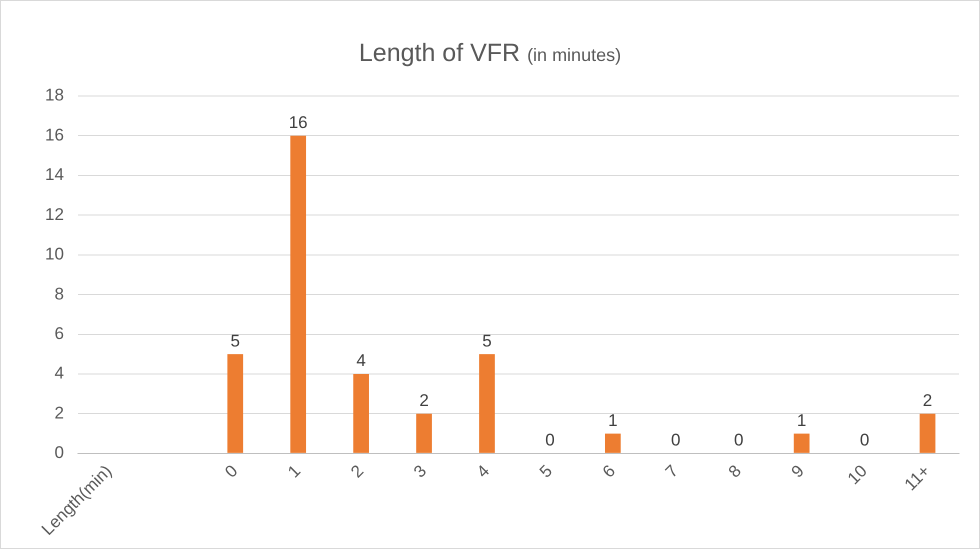 The image size is (980, 549). Describe the element at coordinates (54, 254) in the screenshot. I see `y-tick-label: 10` at that location.